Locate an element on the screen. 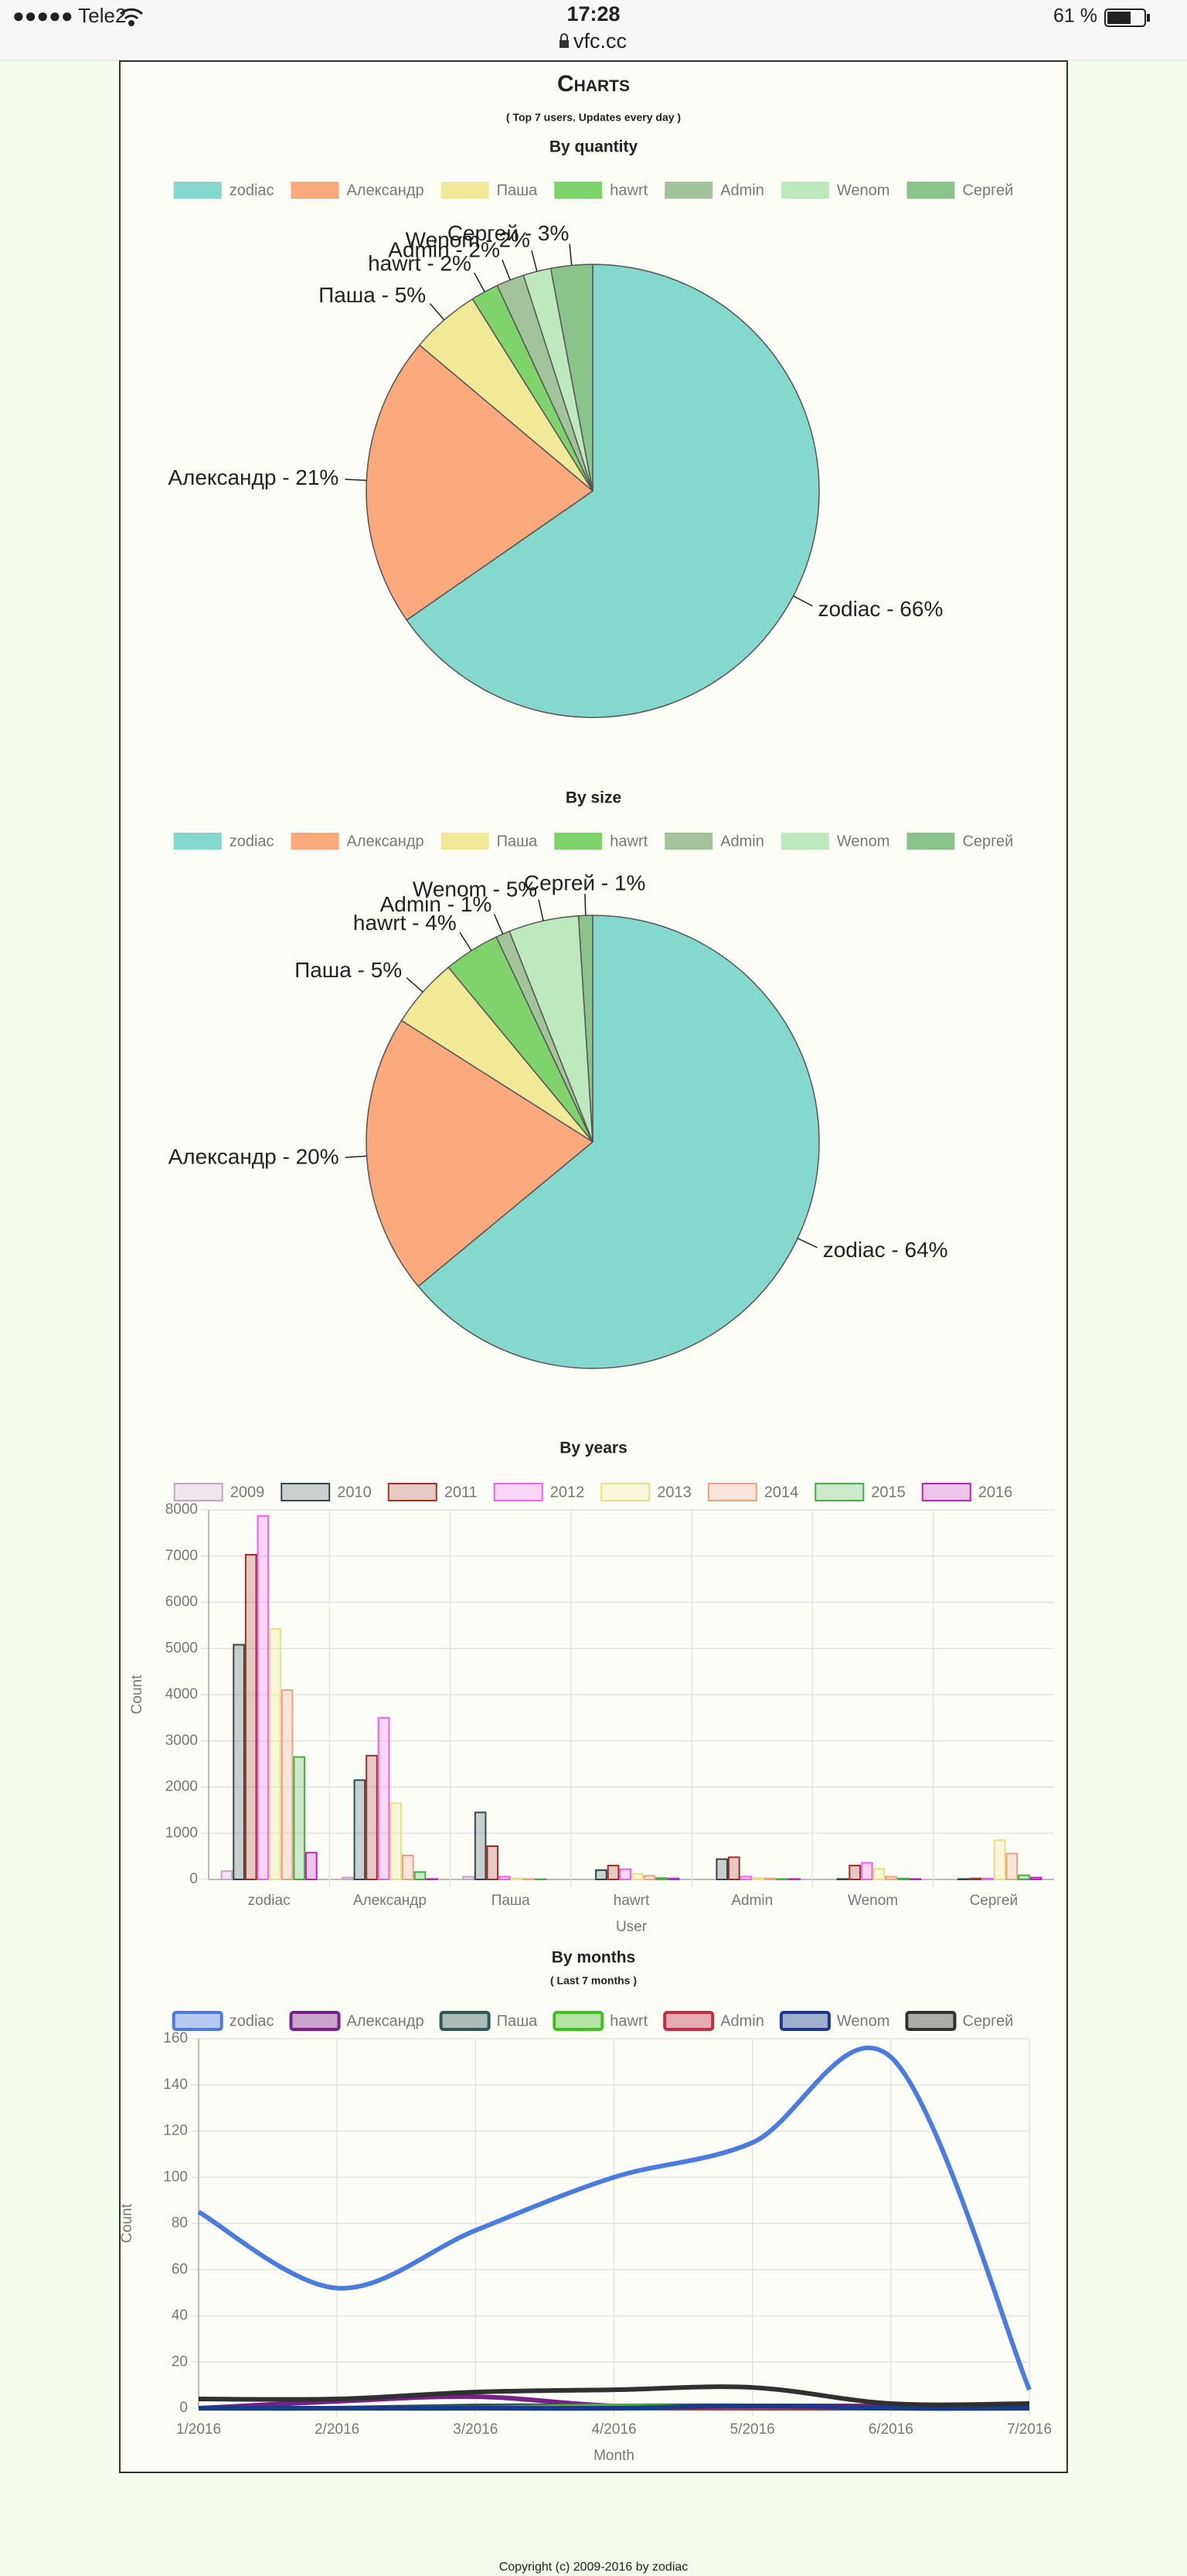  battery-percent: 61 % is located at coordinates (1075, 16).